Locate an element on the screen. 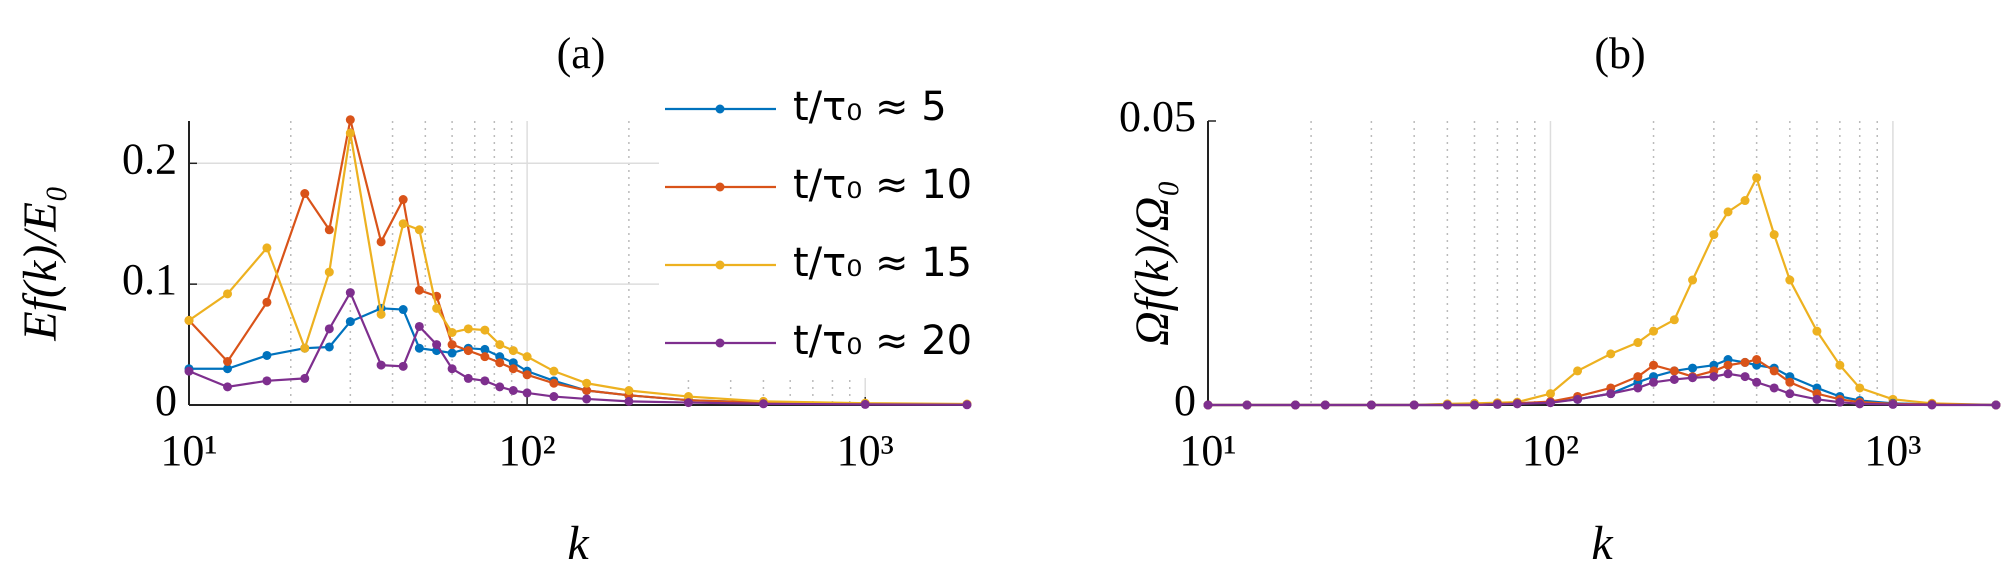  chart-title: (a) is located at coordinates (581, 53).